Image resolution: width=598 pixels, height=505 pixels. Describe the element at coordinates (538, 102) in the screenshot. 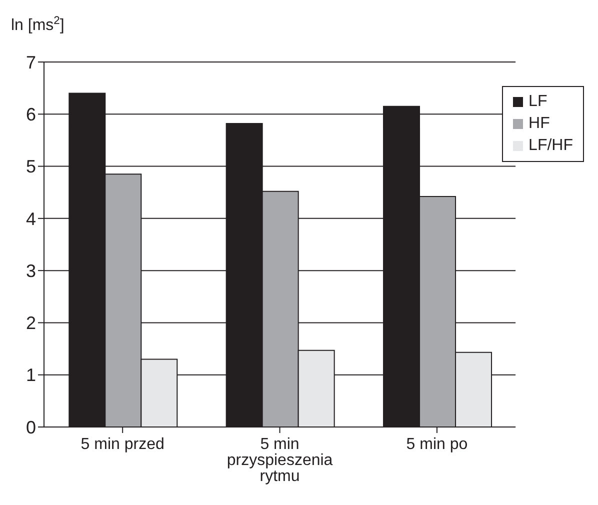

I see `legend-label: LF` at that location.